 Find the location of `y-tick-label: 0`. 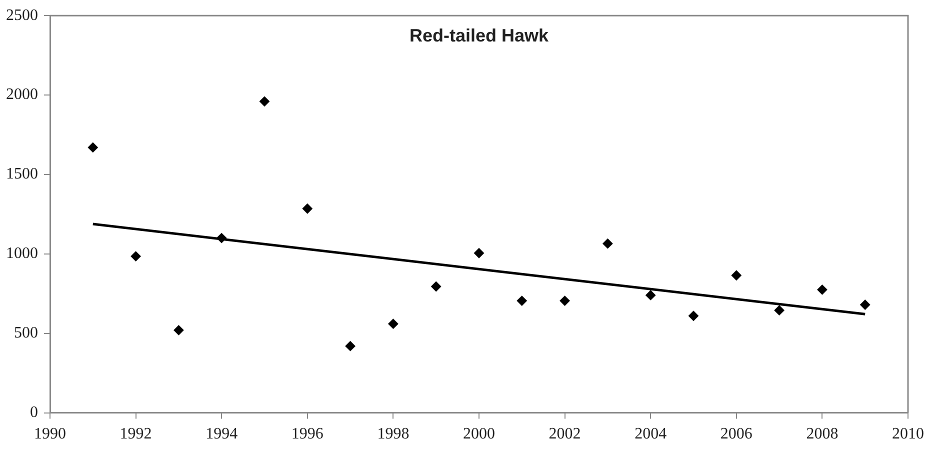

y-tick-label: 0 is located at coordinates (34, 413).